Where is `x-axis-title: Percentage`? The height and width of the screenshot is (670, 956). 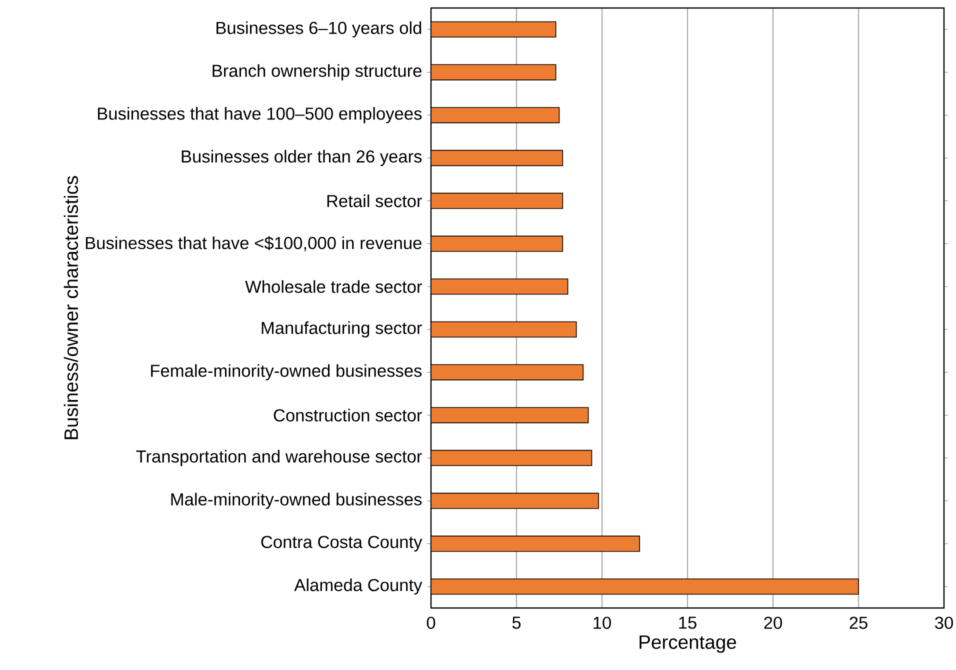
x-axis-title: Percentage is located at coordinates (688, 644).